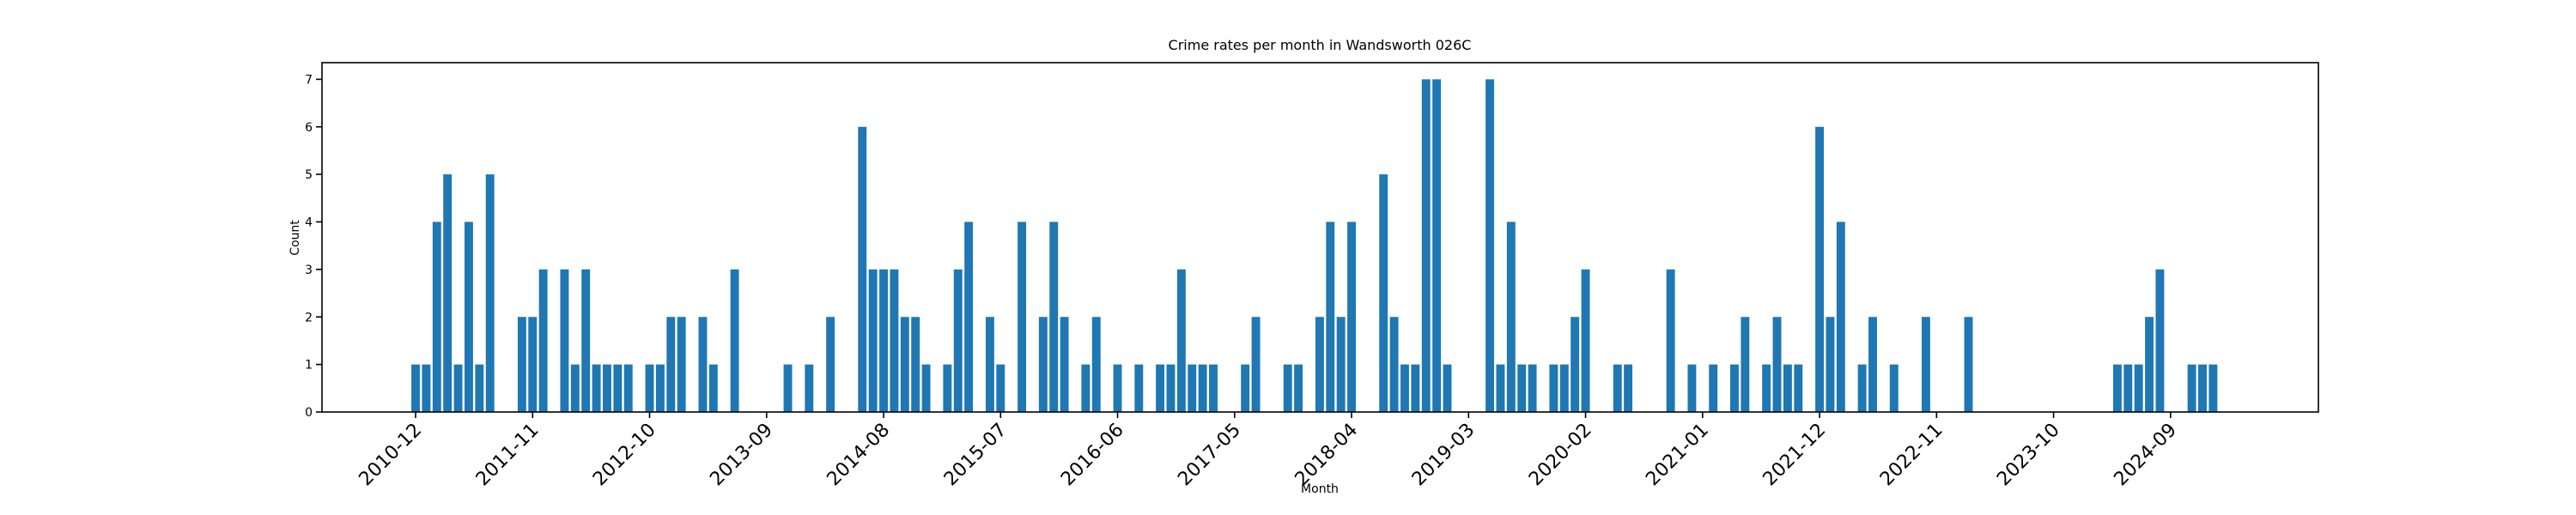 Image resolution: width=2576 pixels, height=515 pixels. What do you see at coordinates (742, 455) in the screenshot?
I see `x-tick-label: 2013-09` at bounding box center [742, 455].